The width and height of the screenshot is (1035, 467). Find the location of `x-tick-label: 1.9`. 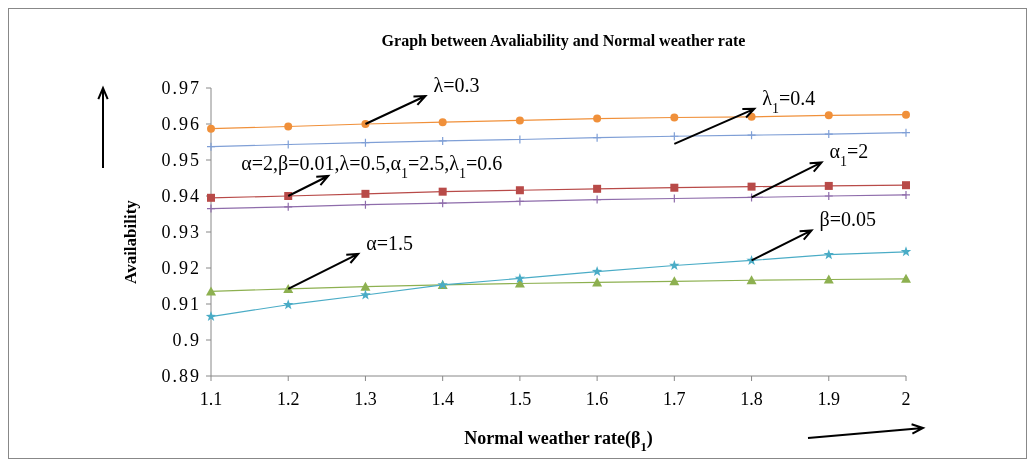

x-tick-label: 1.9 is located at coordinates (829, 399).